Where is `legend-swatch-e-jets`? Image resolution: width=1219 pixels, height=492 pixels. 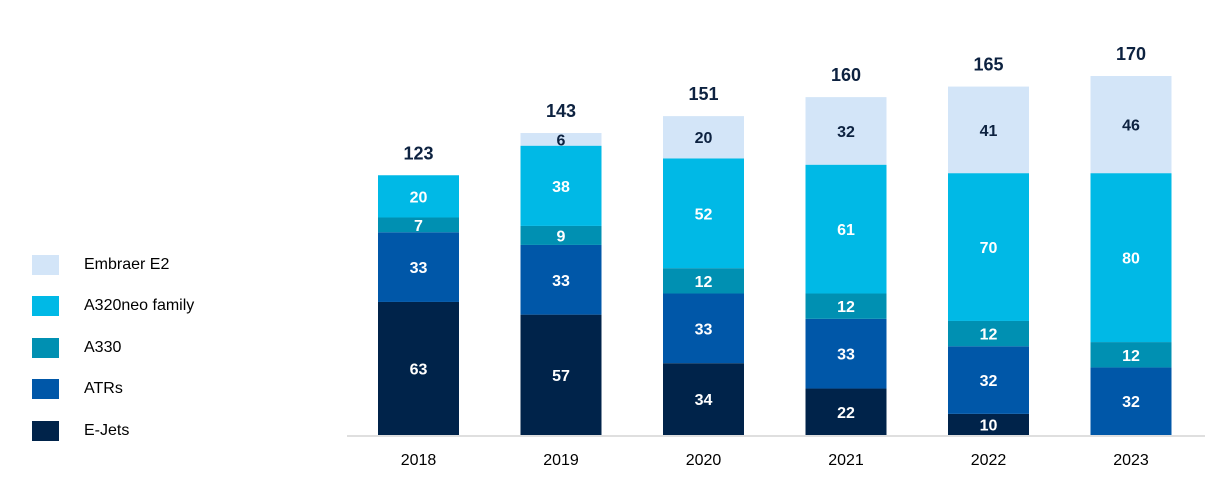 legend-swatch-e-jets is located at coordinates (45, 430).